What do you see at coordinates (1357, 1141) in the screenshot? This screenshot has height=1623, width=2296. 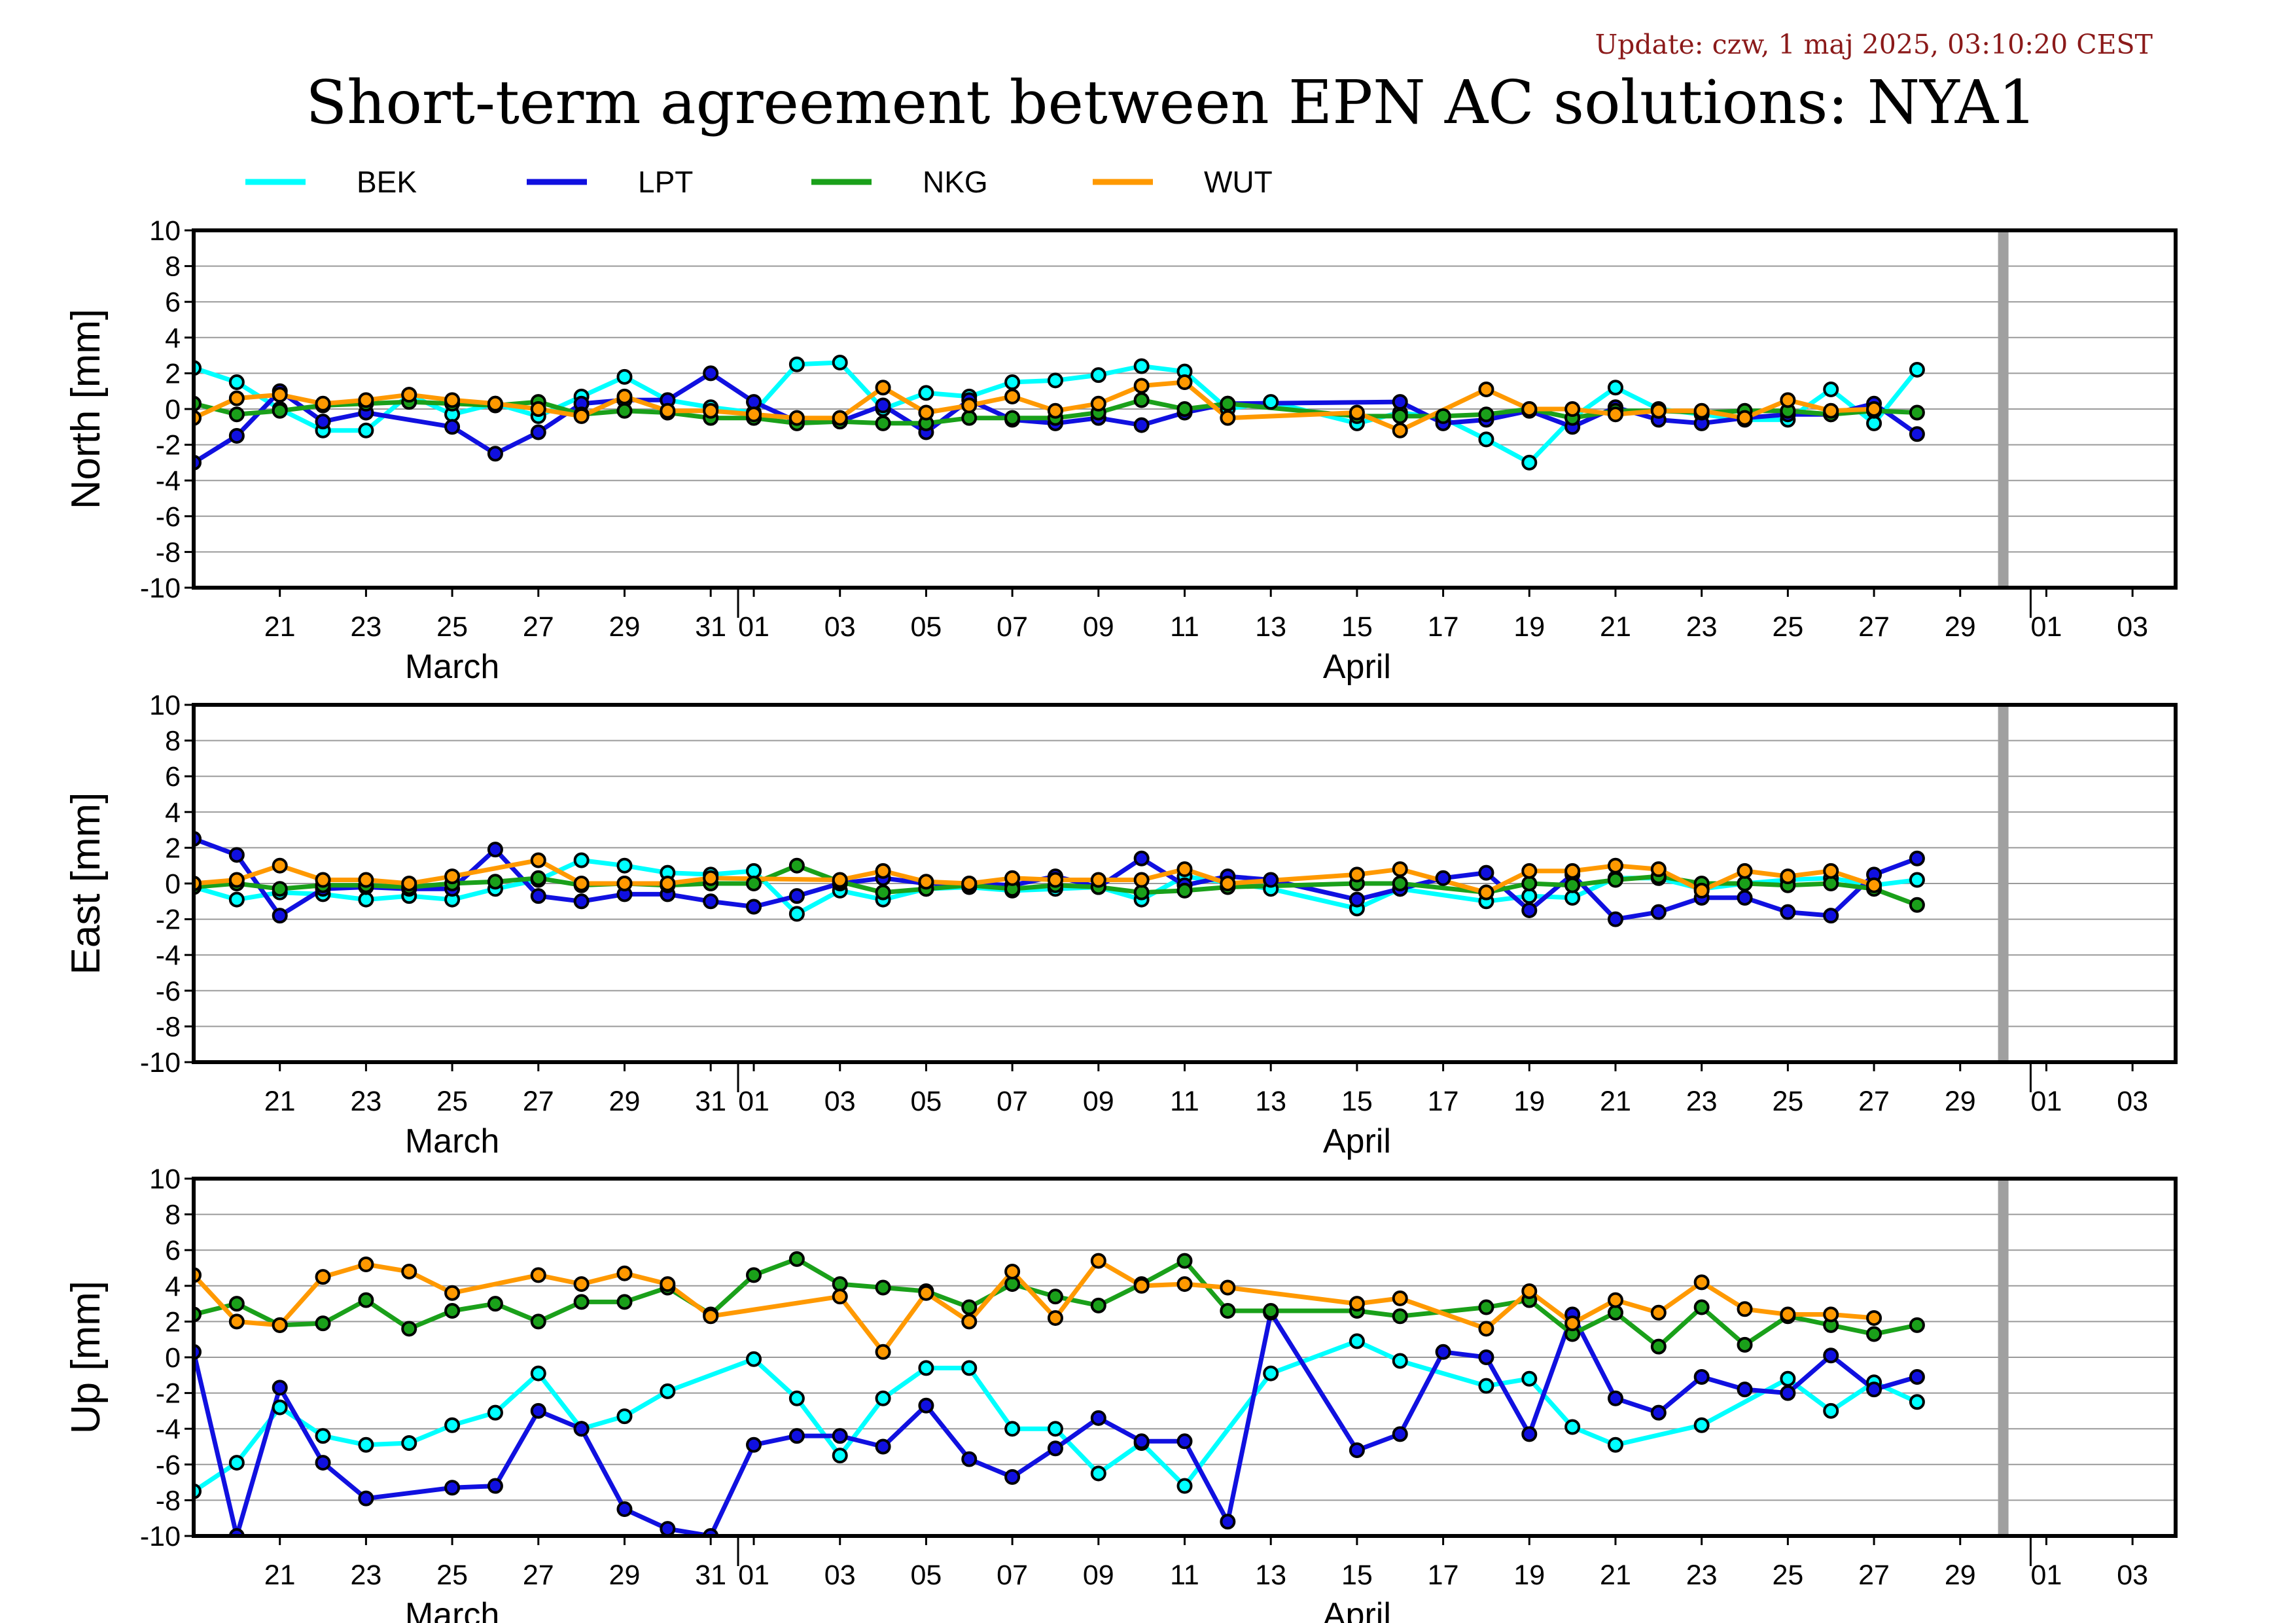 I see `month-label: April` at bounding box center [1357, 1141].